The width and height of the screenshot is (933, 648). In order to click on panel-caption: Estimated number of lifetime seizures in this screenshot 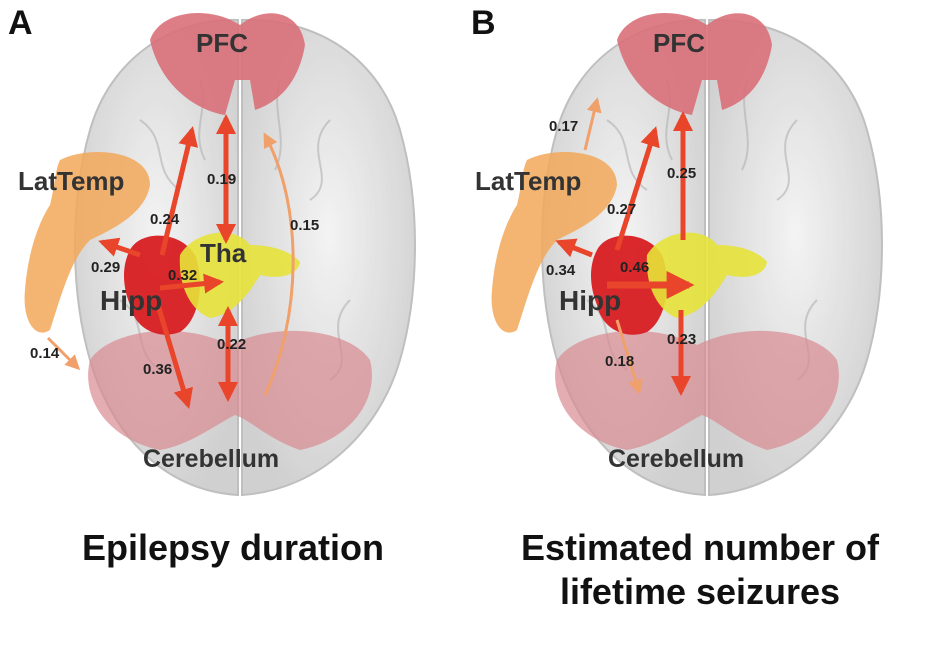, I will do `click(700, 570)`.